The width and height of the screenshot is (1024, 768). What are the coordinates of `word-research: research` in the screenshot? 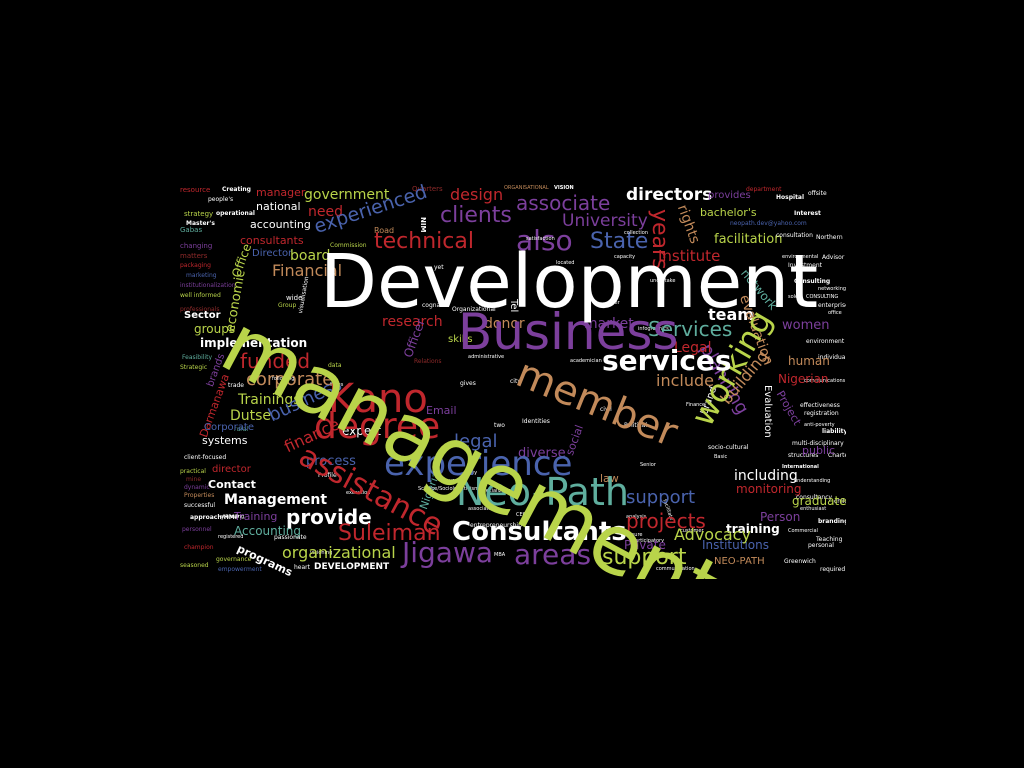 It's located at (412, 322).